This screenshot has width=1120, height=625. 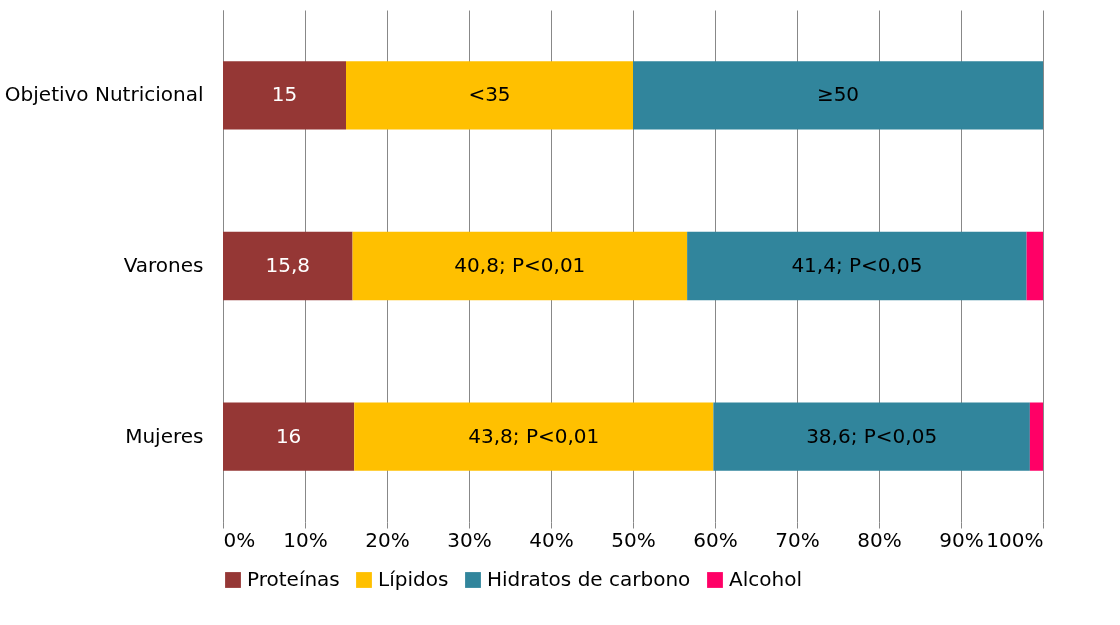 I want to click on data-label: 43,8; P<0,01, so click(x=534, y=435).